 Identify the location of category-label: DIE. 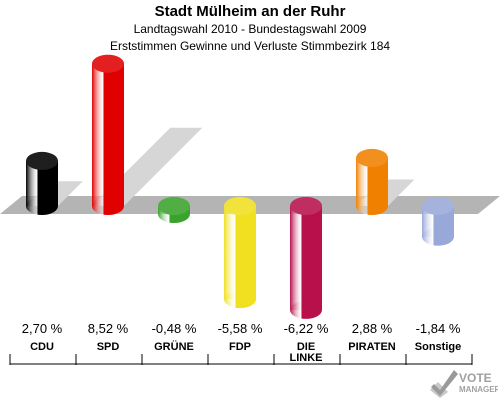
(306, 347).